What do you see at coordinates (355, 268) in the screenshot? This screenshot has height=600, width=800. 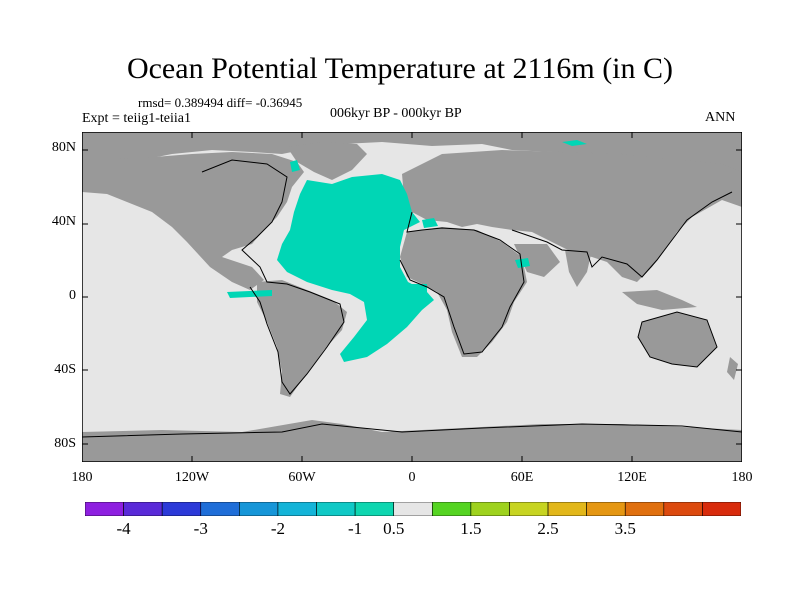 I see `anomaly-atlantic` at bounding box center [355, 268].